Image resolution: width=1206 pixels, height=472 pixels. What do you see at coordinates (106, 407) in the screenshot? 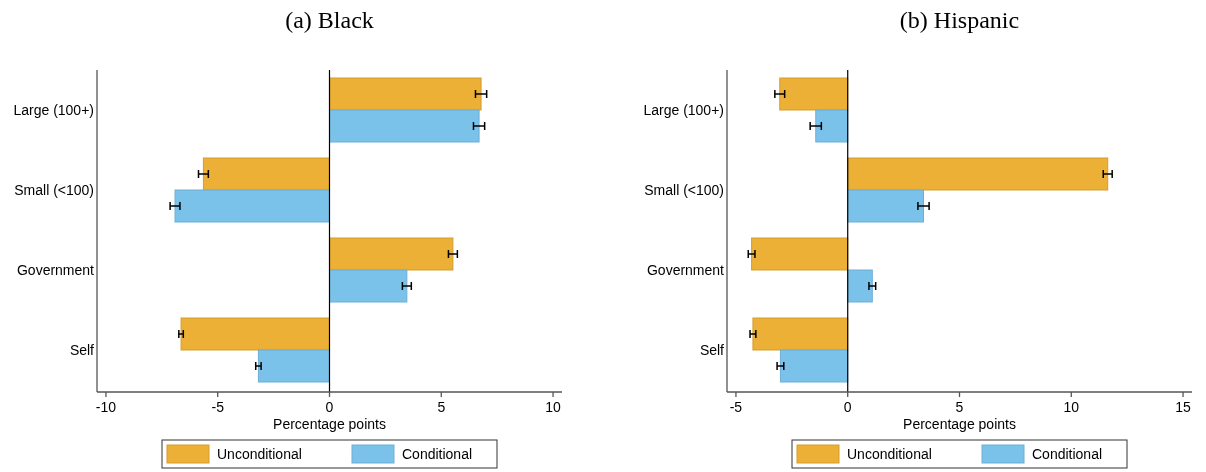
I see `x-tick-label: -10` at bounding box center [106, 407].